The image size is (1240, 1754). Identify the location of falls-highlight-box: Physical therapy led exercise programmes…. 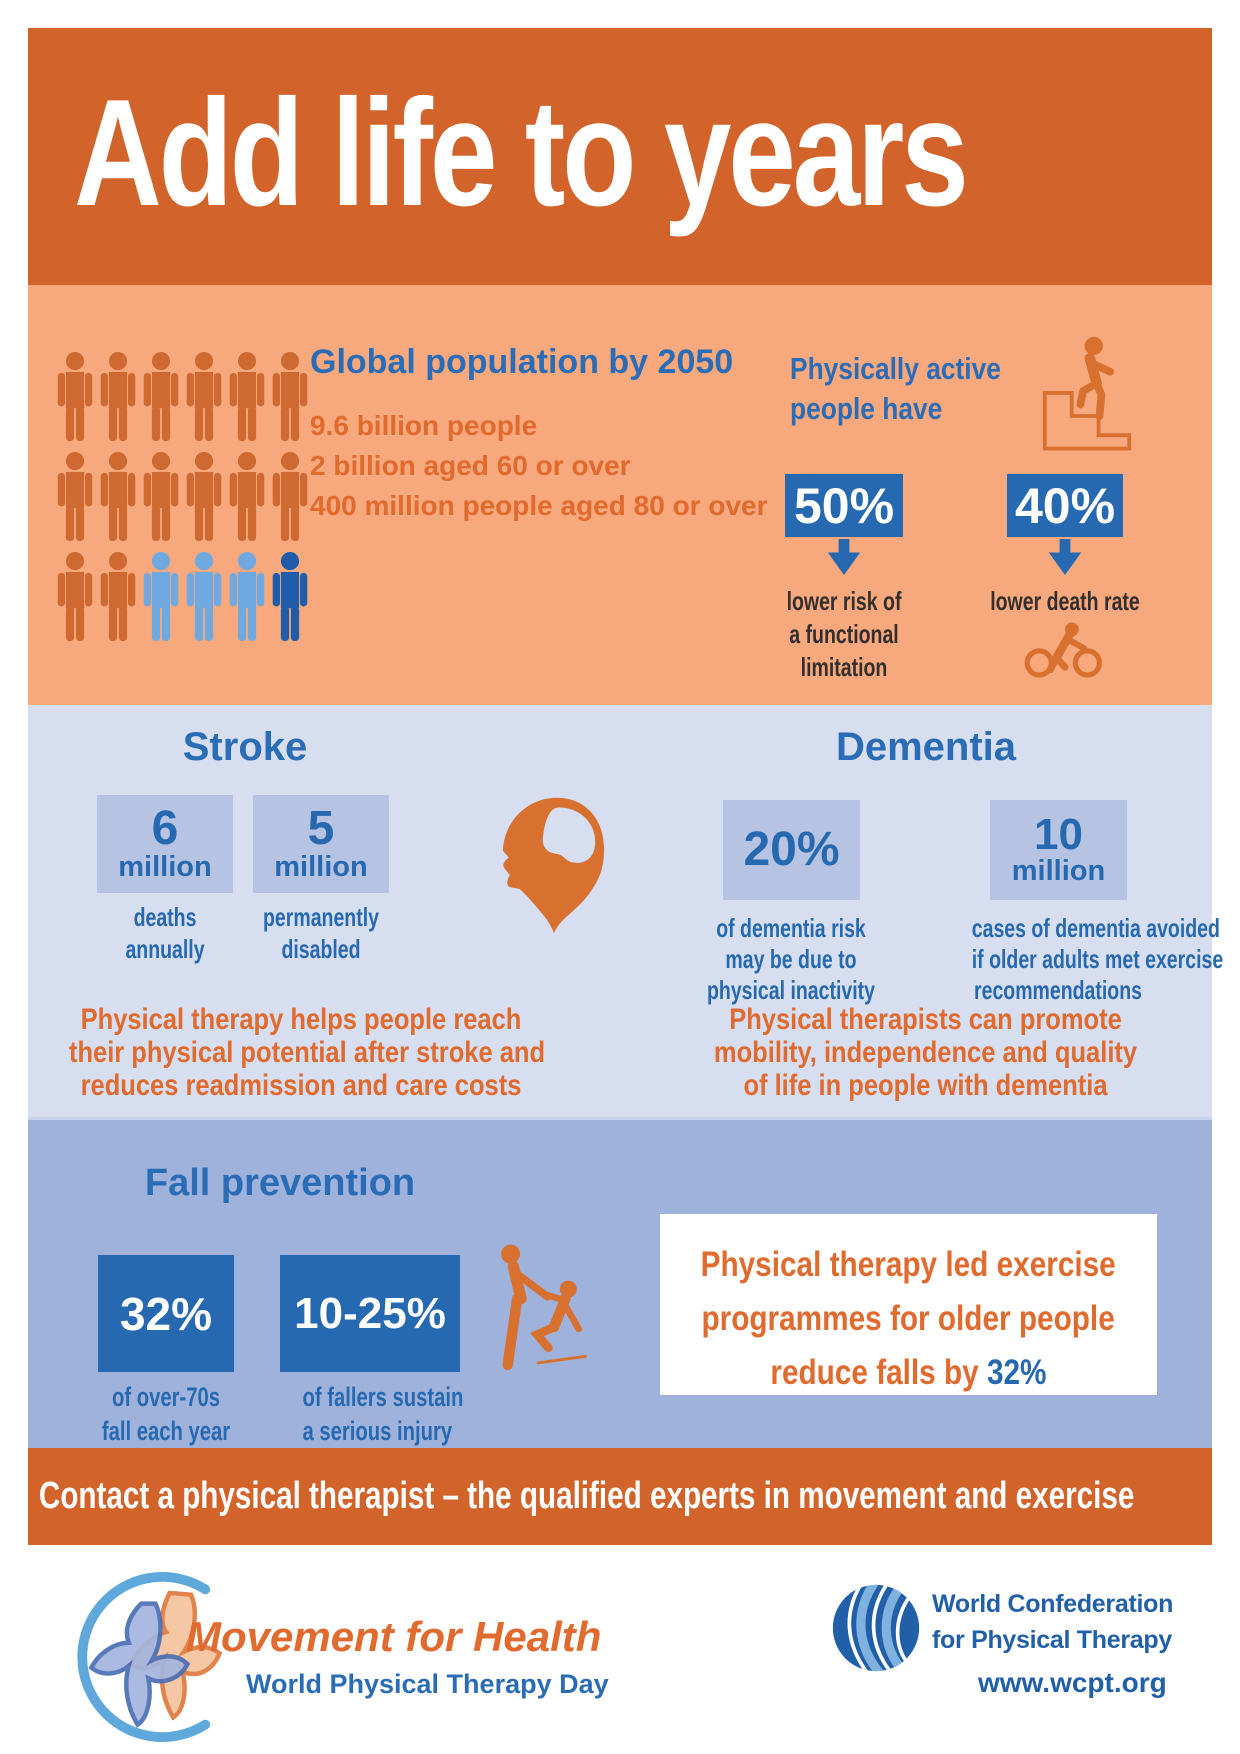
(908, 1304).